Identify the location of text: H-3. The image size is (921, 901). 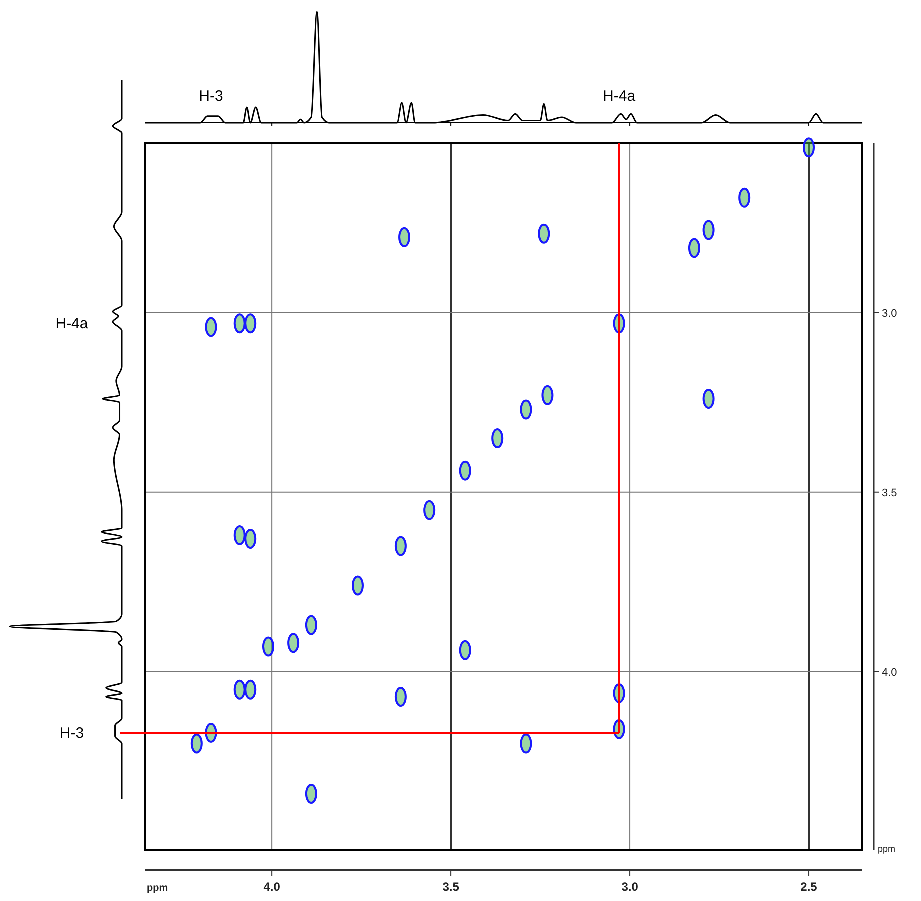
(72, 733).